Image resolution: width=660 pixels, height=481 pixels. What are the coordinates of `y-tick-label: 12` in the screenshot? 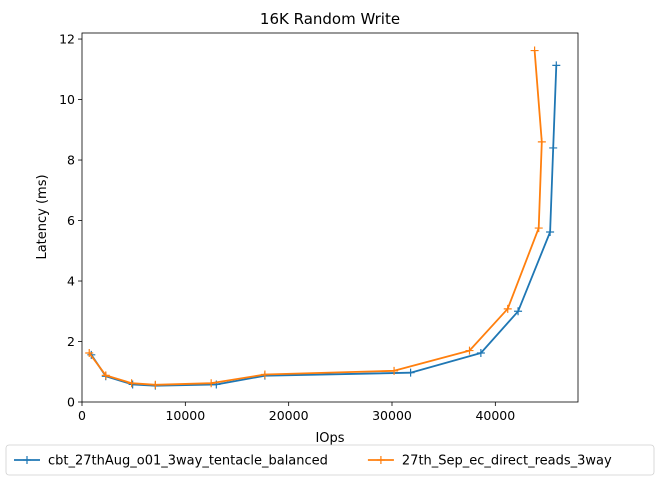 It's located at (67, 39).